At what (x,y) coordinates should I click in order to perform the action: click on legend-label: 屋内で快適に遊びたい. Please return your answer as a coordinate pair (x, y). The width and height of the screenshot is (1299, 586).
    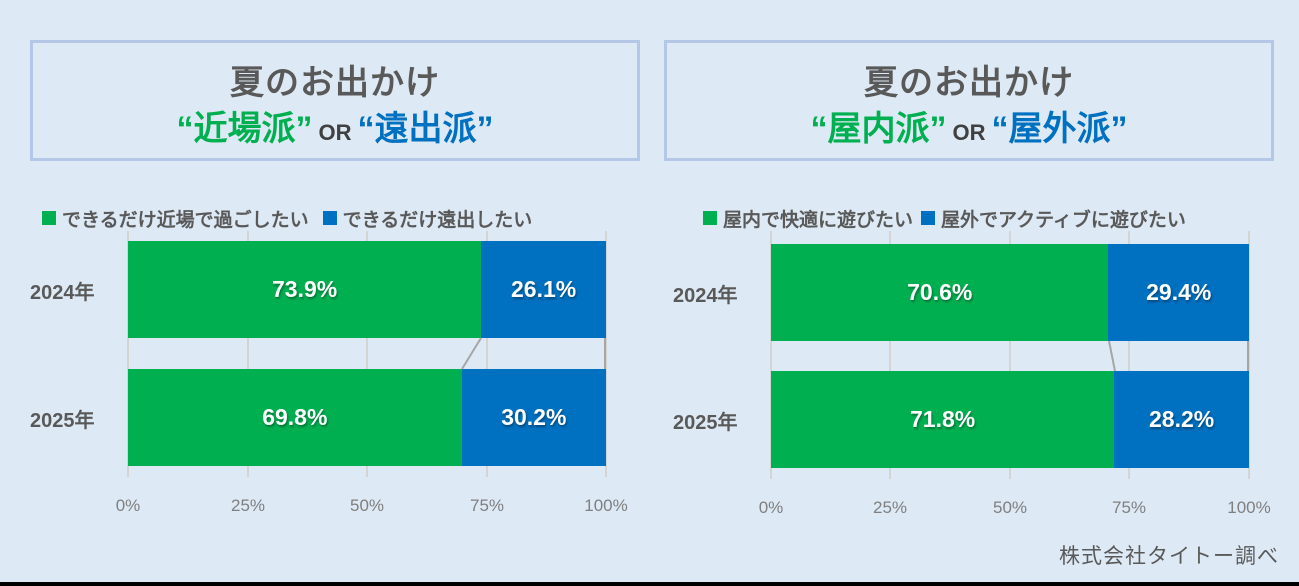
    Looking at the image, I should click on (818, 220).